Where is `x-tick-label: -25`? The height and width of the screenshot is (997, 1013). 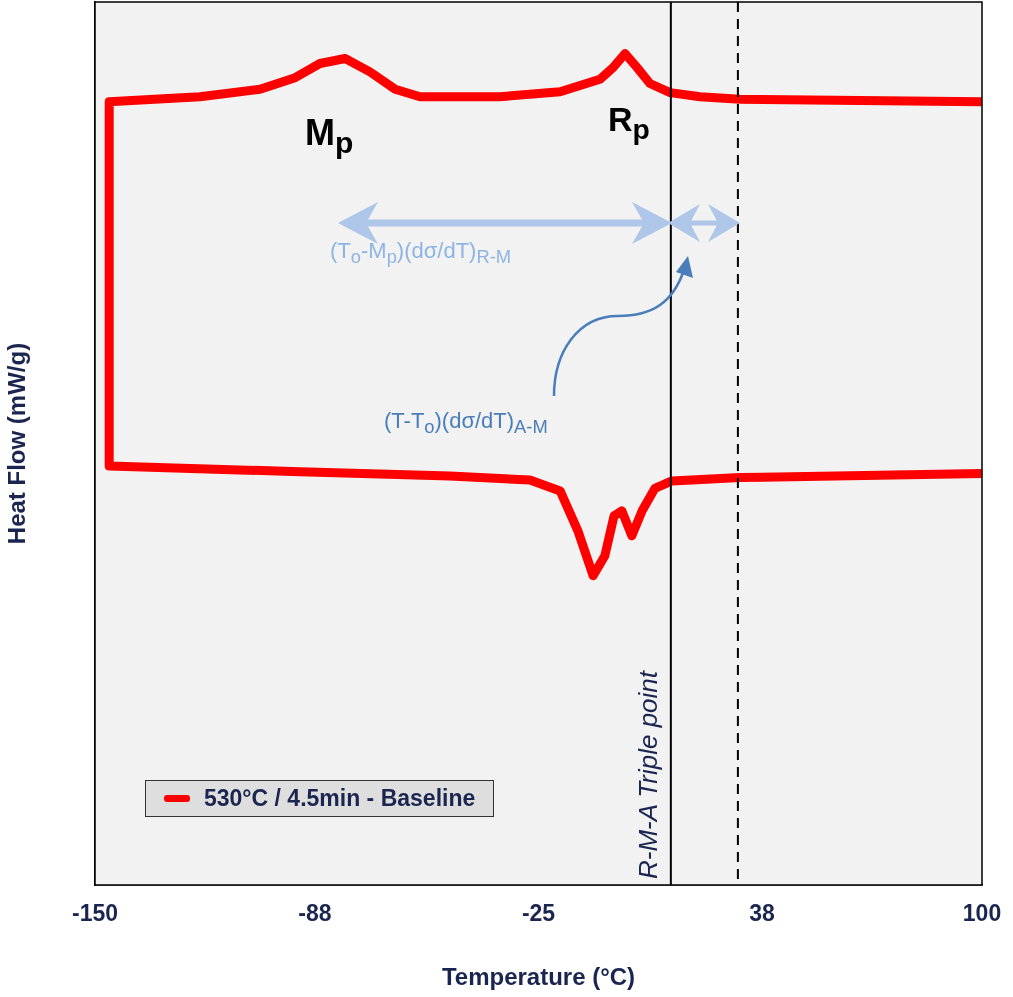 x-tick-label: -25 is located at coordinates (538, 913).